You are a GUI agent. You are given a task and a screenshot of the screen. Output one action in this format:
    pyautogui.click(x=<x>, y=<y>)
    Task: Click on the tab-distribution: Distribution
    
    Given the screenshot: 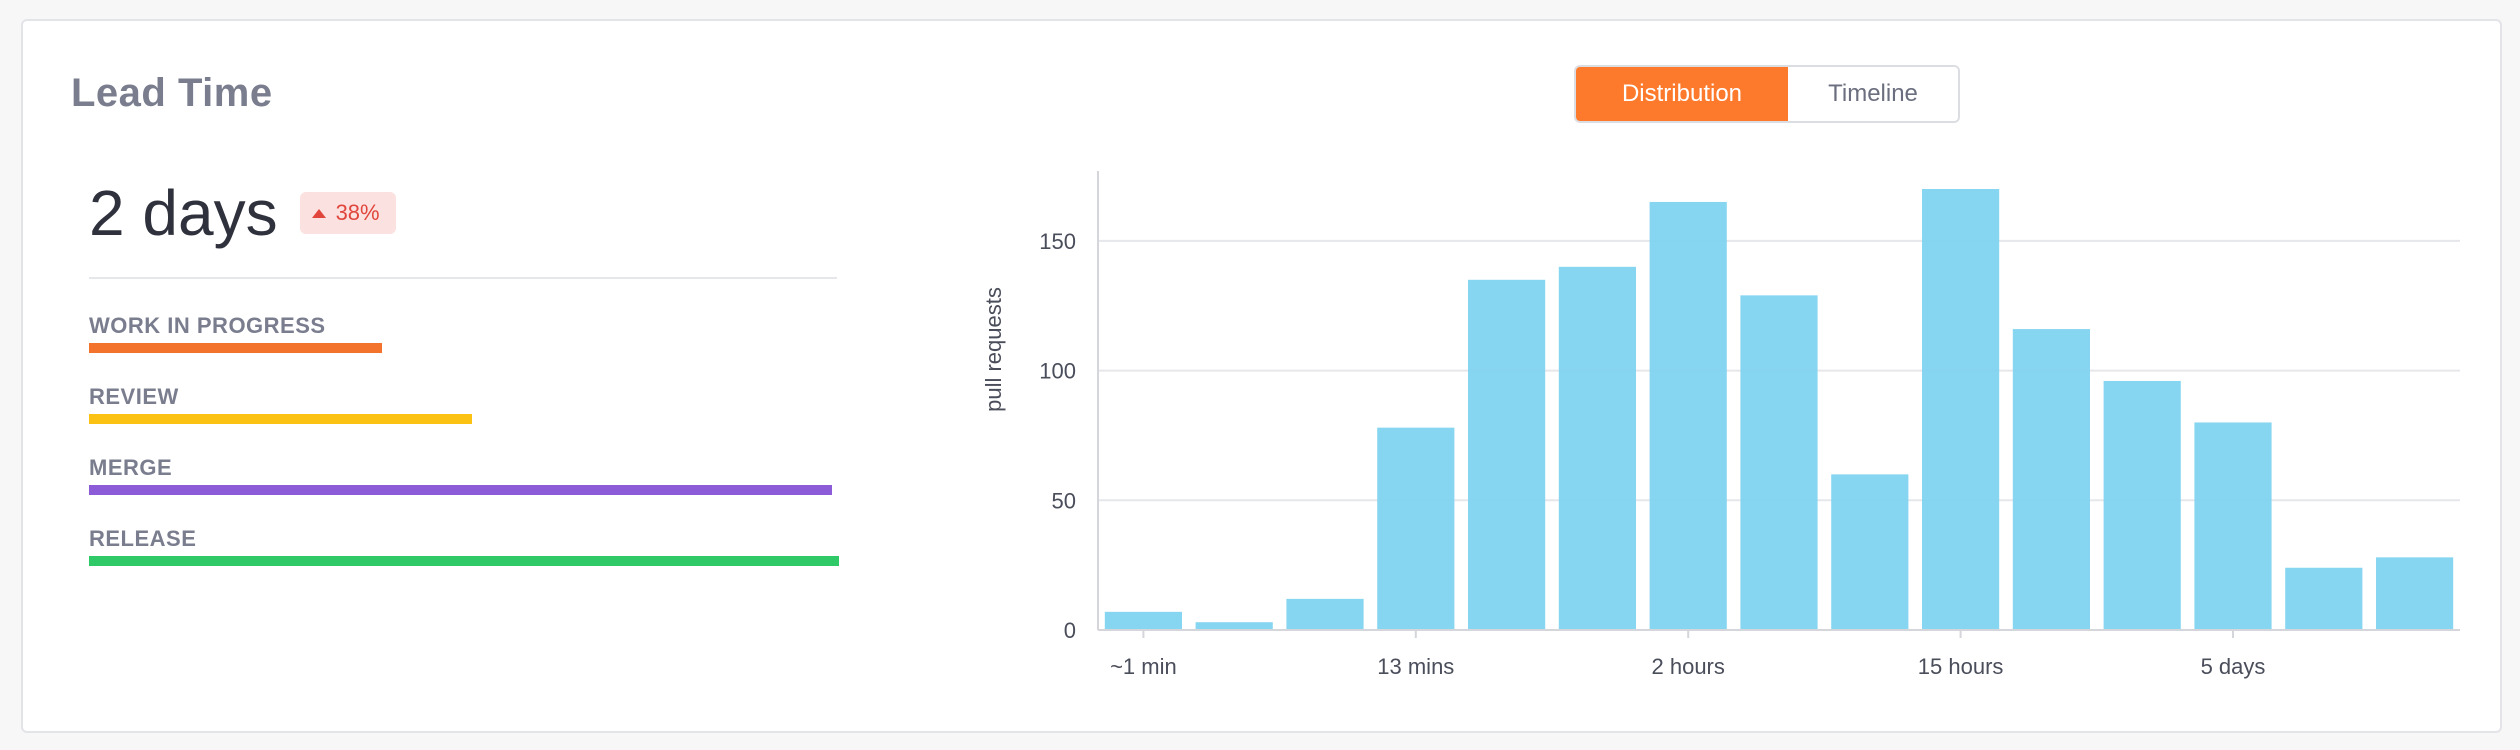 What is the action you would take?
    pyautogui.click(x=1682, y=94)
    